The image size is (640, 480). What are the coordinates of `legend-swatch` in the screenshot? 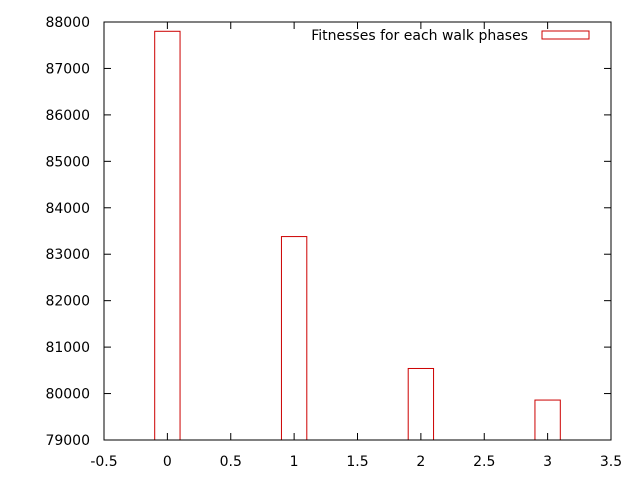 It's located at (565, 35).